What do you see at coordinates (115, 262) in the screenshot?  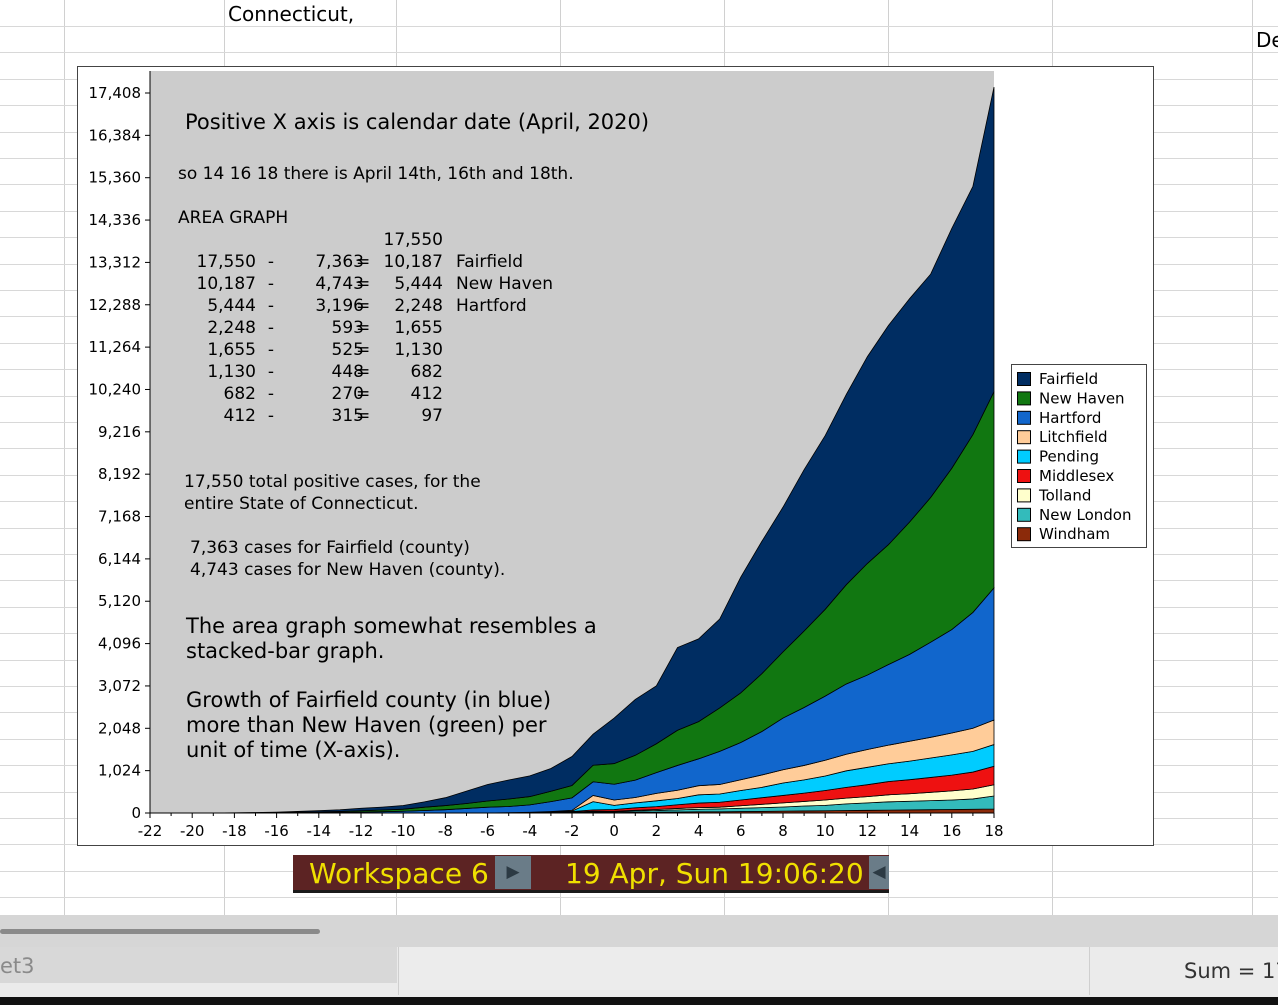 I see `y-tick-label: 13,312` at bounding box center [115, 262].